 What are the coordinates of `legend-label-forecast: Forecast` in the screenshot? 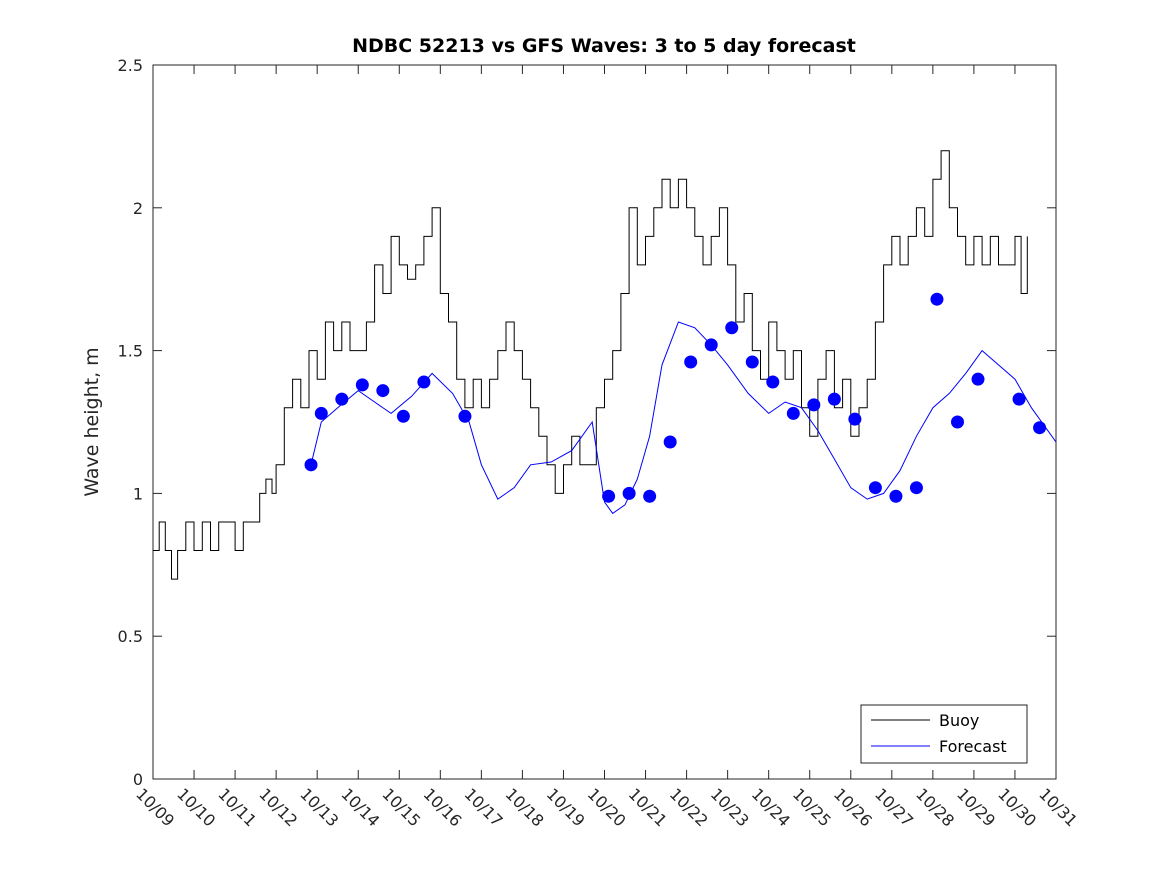 It's located at (973, 746).